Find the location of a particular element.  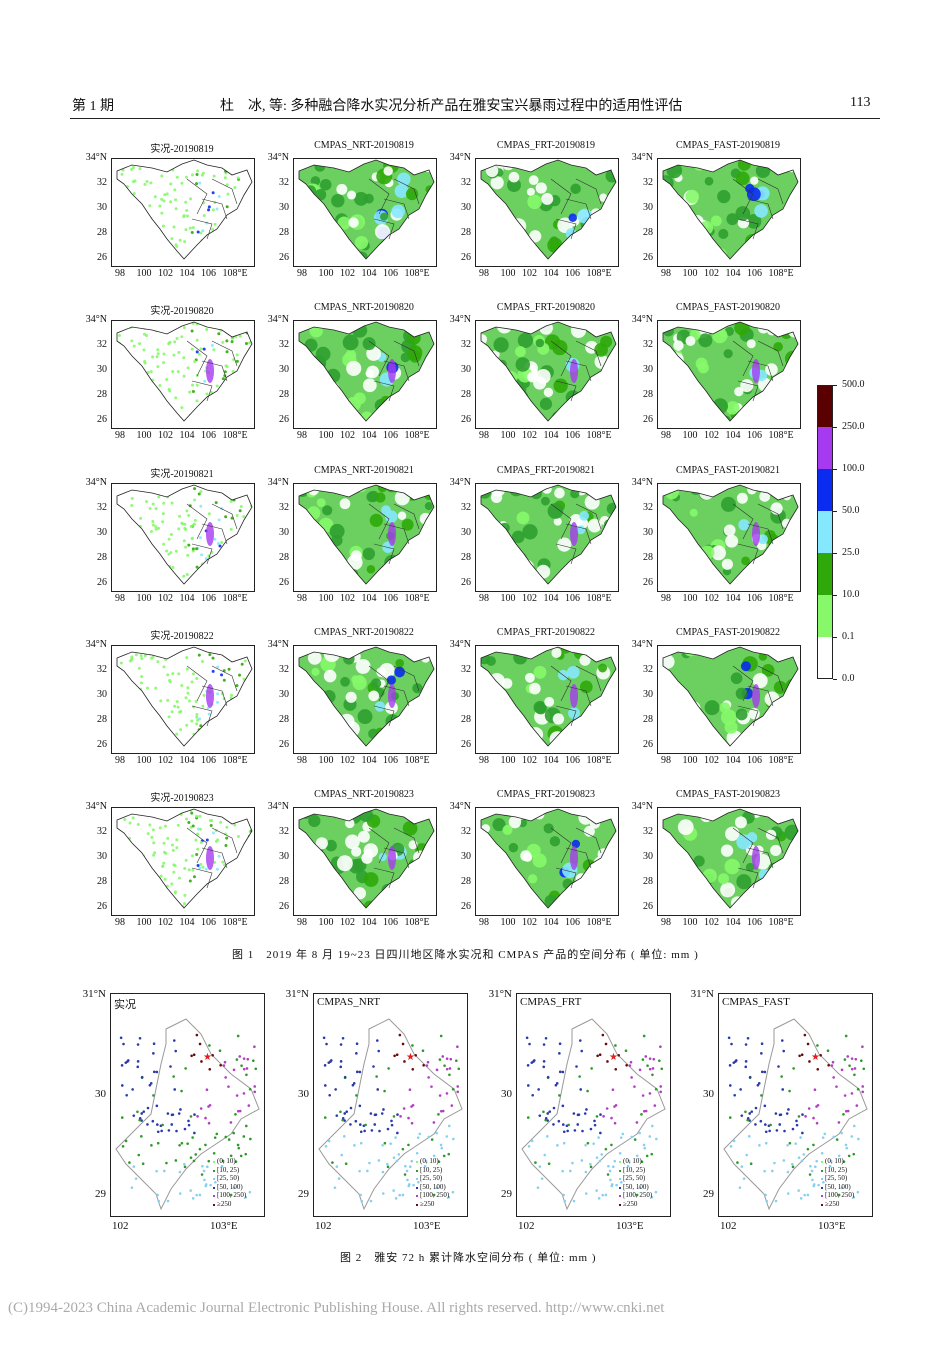

precip-base is located at coordinates (730, 209).